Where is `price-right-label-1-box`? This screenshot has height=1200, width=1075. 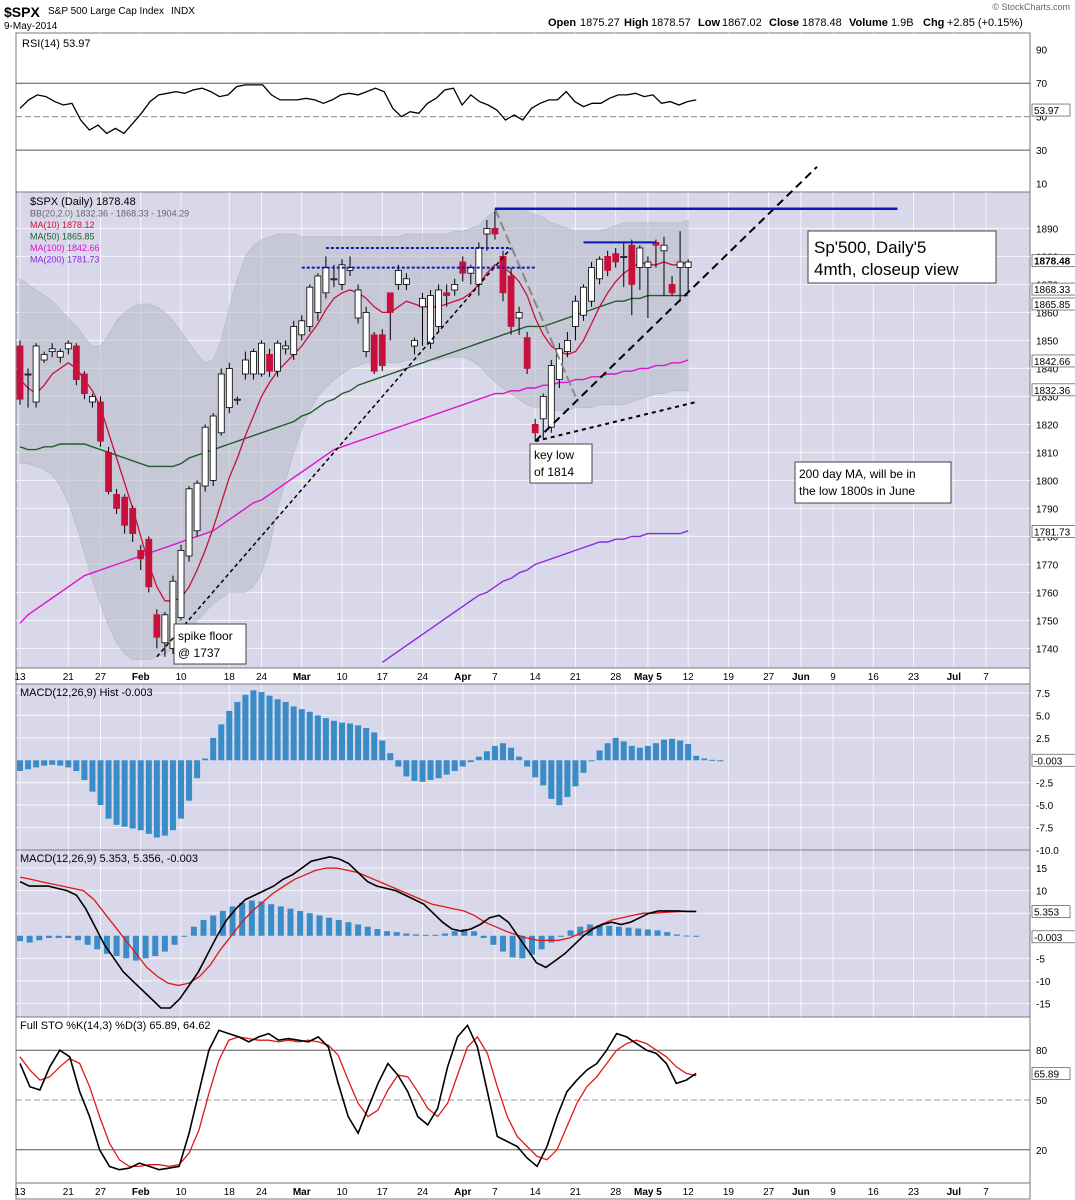 price-right-label-1-box is located at coordinates (1053, 289).